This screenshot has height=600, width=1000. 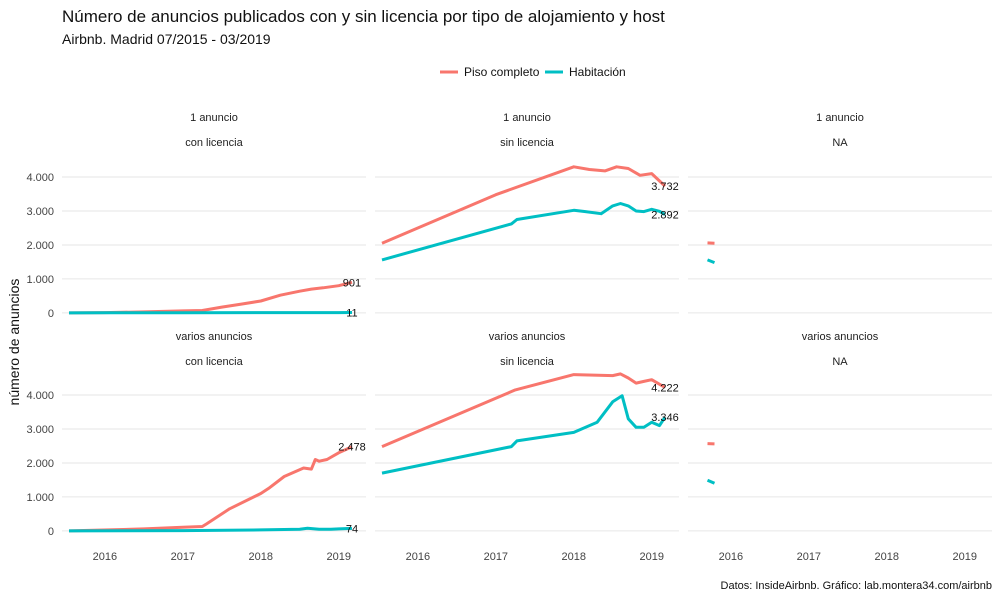 I want to click on end-value-label: 11, so click(x=351, y=314).